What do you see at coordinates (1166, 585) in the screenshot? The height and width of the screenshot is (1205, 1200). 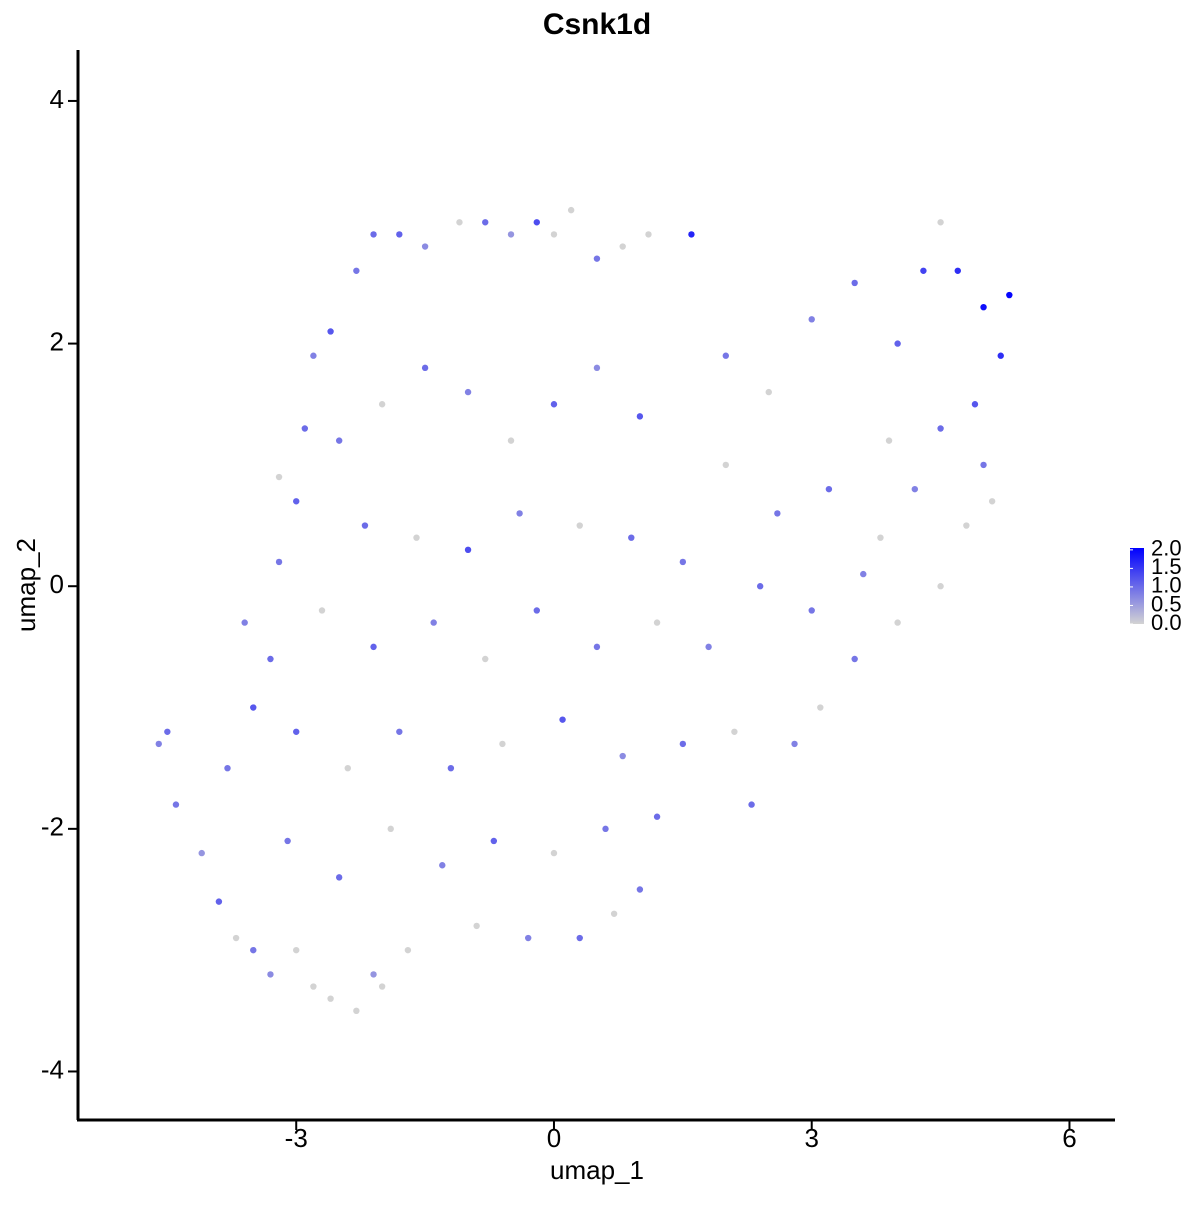 I see `colorbar-tick-label: 1.0` at bounding box center [1166, 585].